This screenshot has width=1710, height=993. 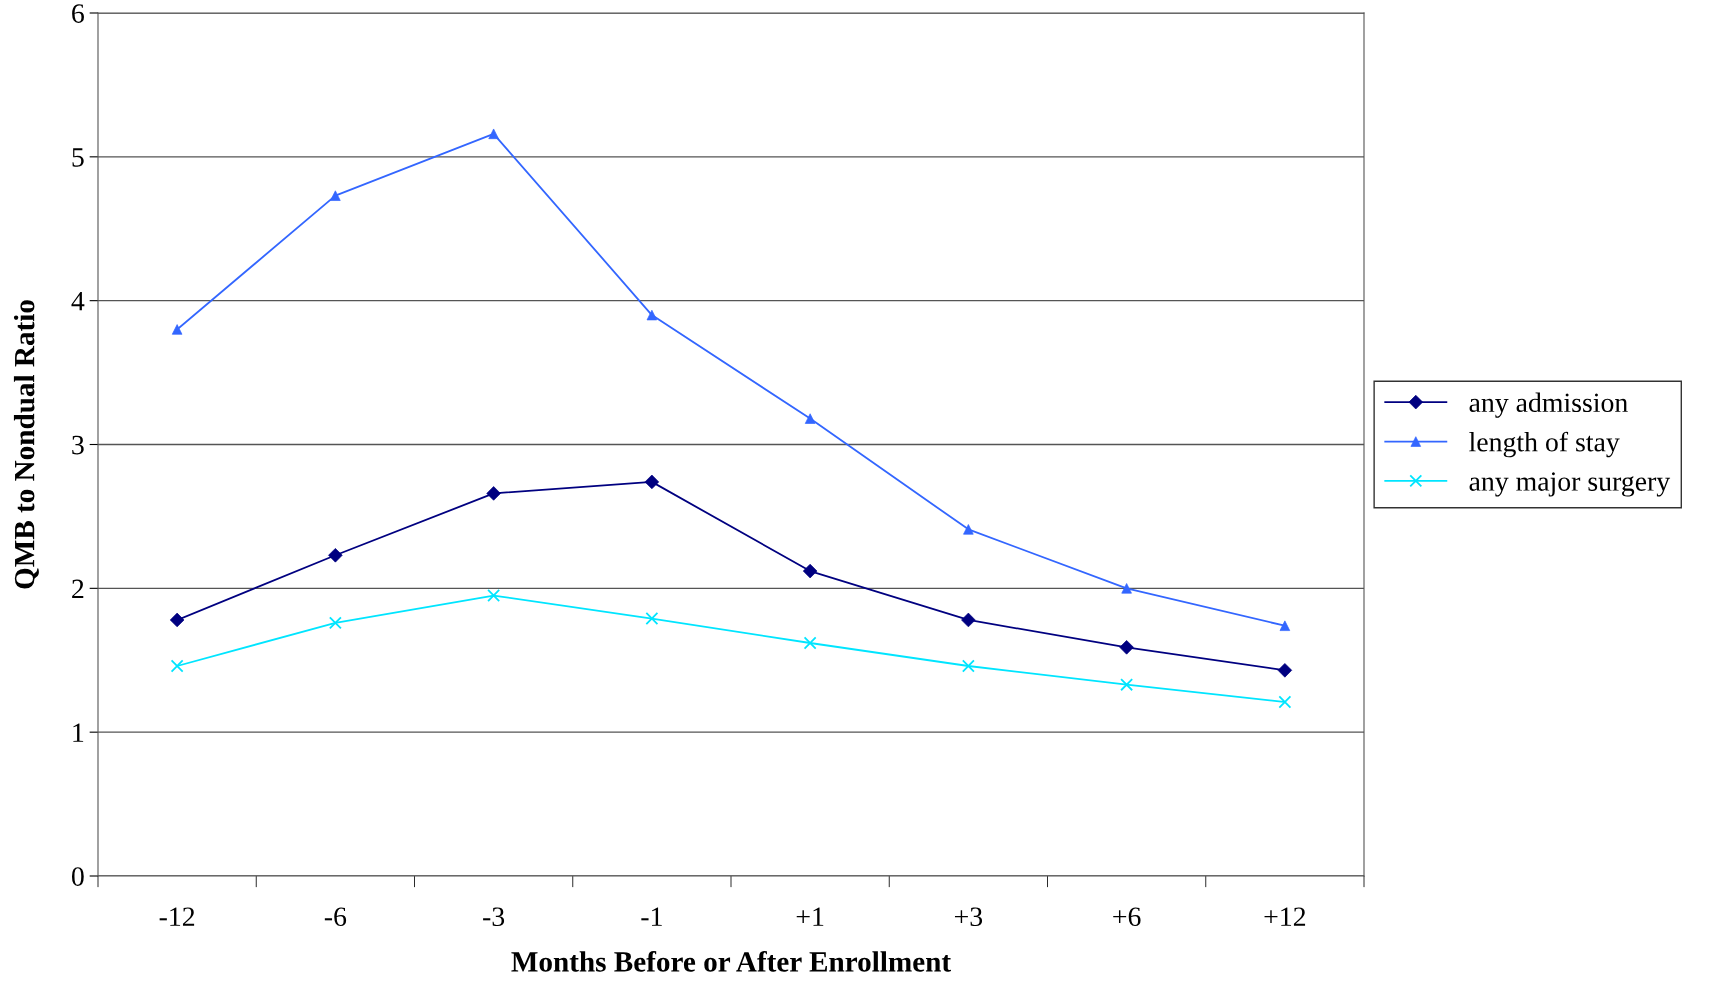 What do you see at coordinates (1127, 917) in the screenshot?
I see `x-tick-label: +6` at bounding box center [1127, 917].